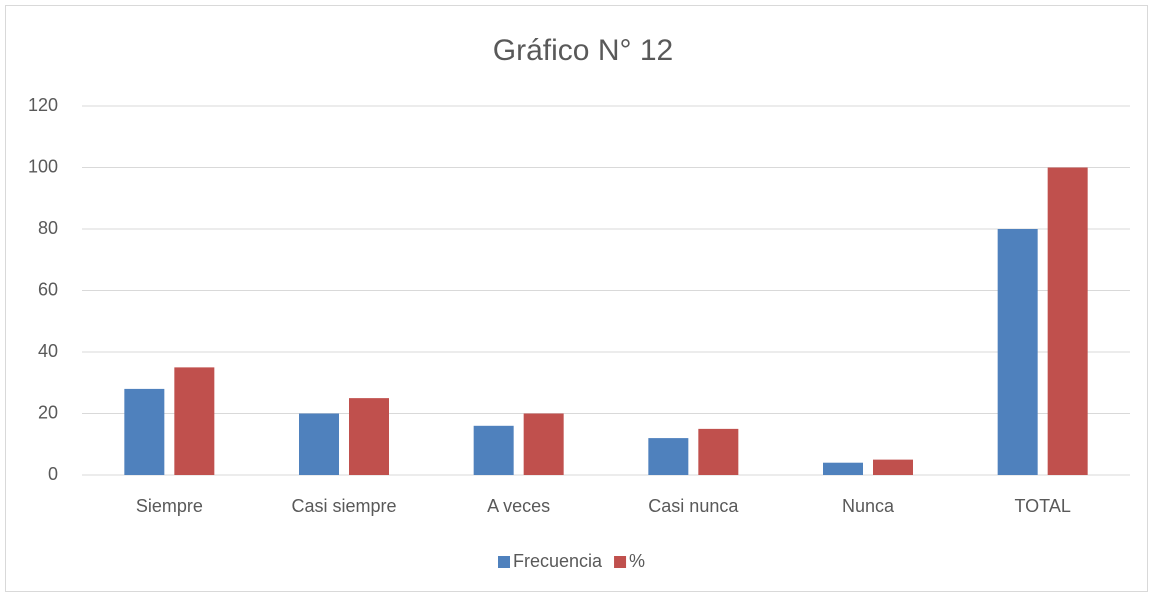 This screenshot has height=597, width=1153. Describe the element at coordinates (53, 474) in the screenshot. I see `y-tick-label: 0` at that location.